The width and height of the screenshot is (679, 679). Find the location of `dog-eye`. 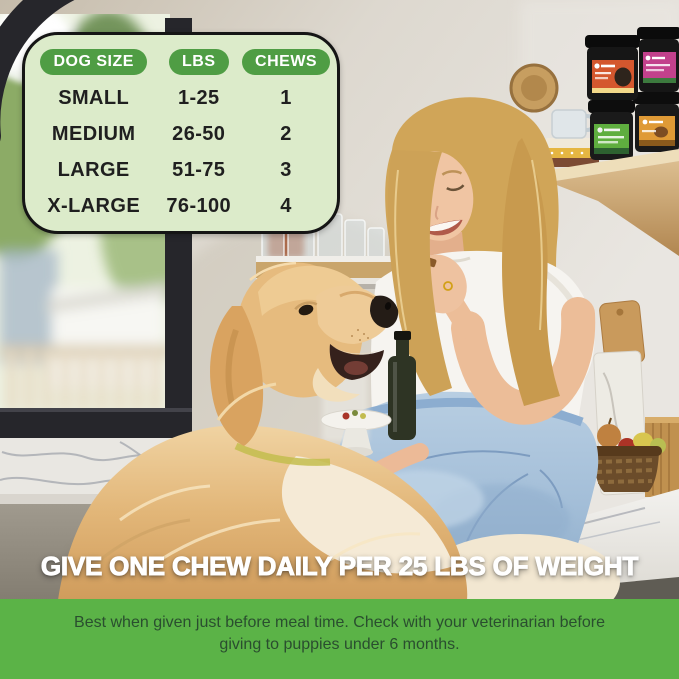

dog-eye is located at coordinates (306, 310).